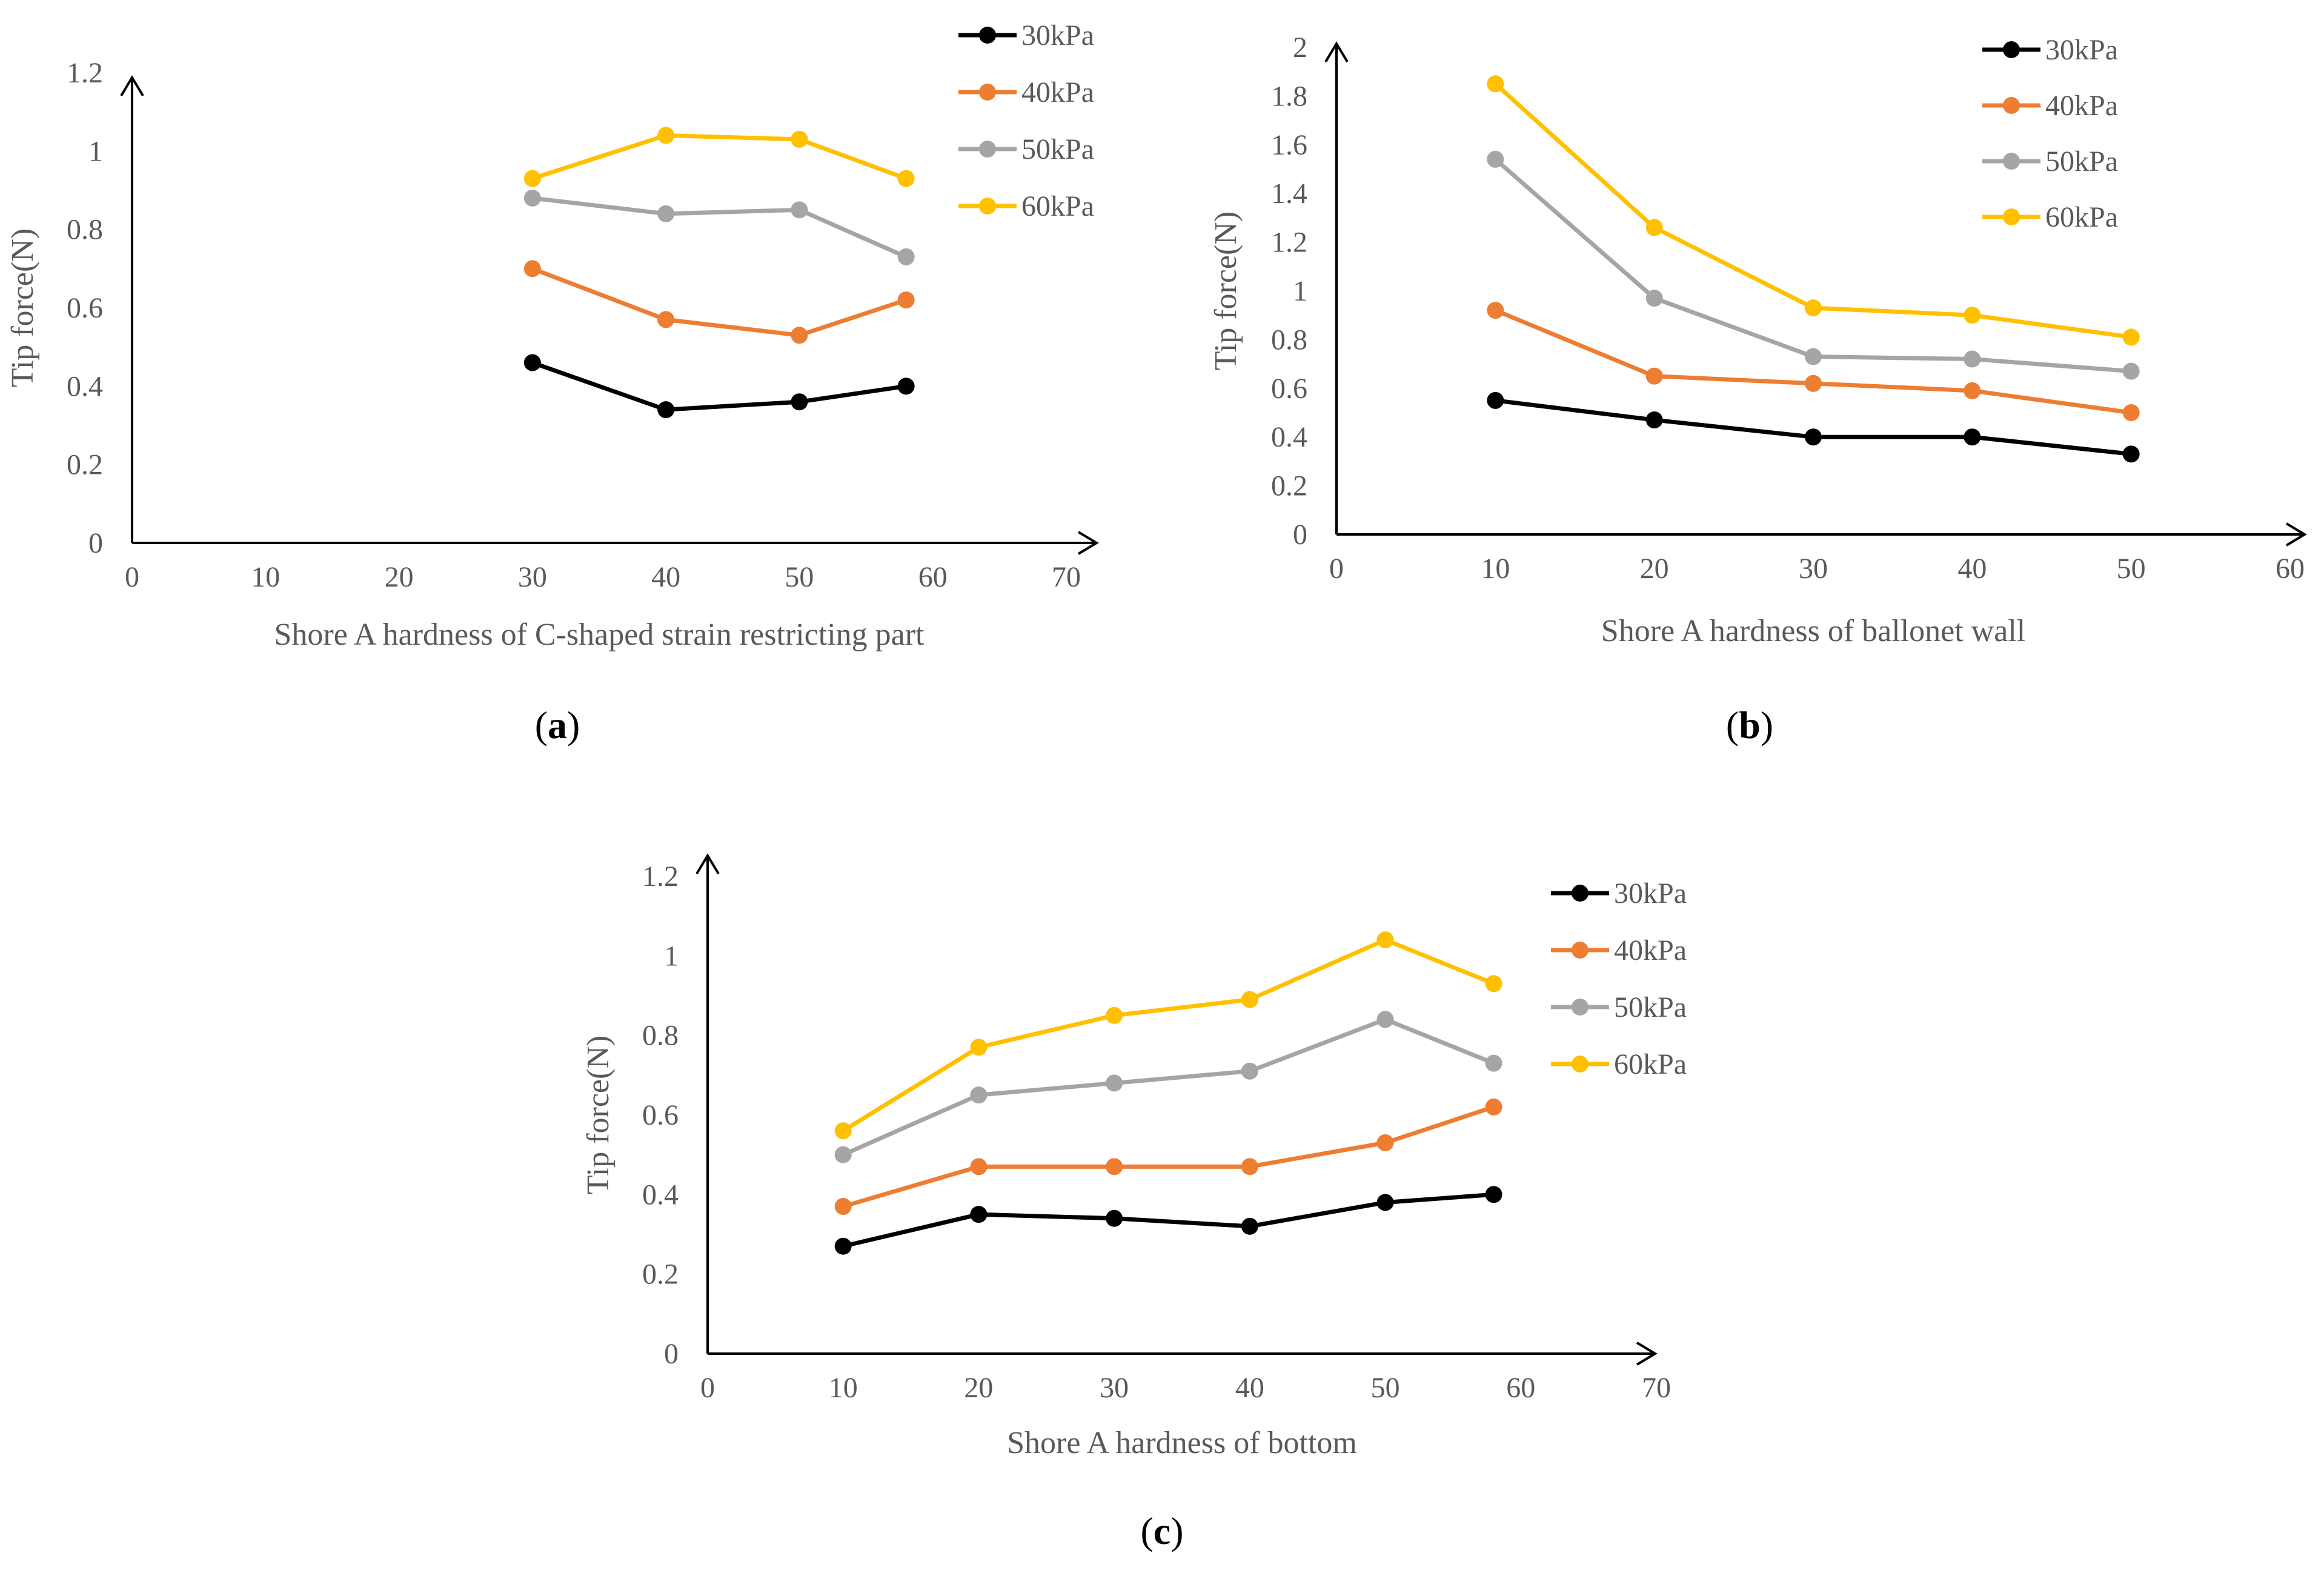 Image resolution: width=2324 pixels, height=1573 pixels. What do you see at coordinates (1651, 894) in the screenshot?
I see `legend-label: 30kPa` at bounding box center [1651, 894].